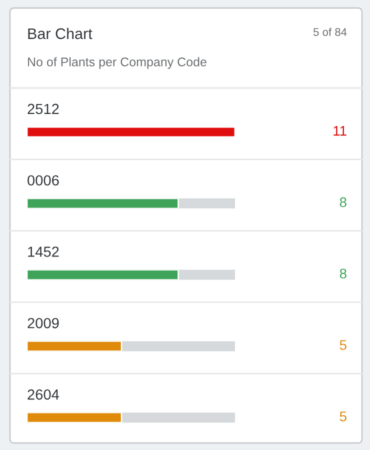 The height and width of the screenshot is (450, 370). What do you see at coordinates (43, 251) in the screenshot?
I see `y-tick-label: 1452` at bounding box center [43, 251].